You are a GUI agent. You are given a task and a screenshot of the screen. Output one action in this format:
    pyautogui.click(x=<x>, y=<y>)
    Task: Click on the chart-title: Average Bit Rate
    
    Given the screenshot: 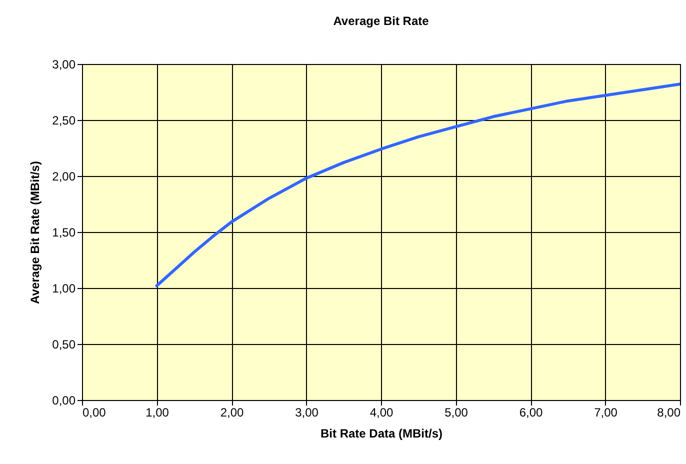 What is the action you would take?
    pyautogui.click(x=381, y=21)
    